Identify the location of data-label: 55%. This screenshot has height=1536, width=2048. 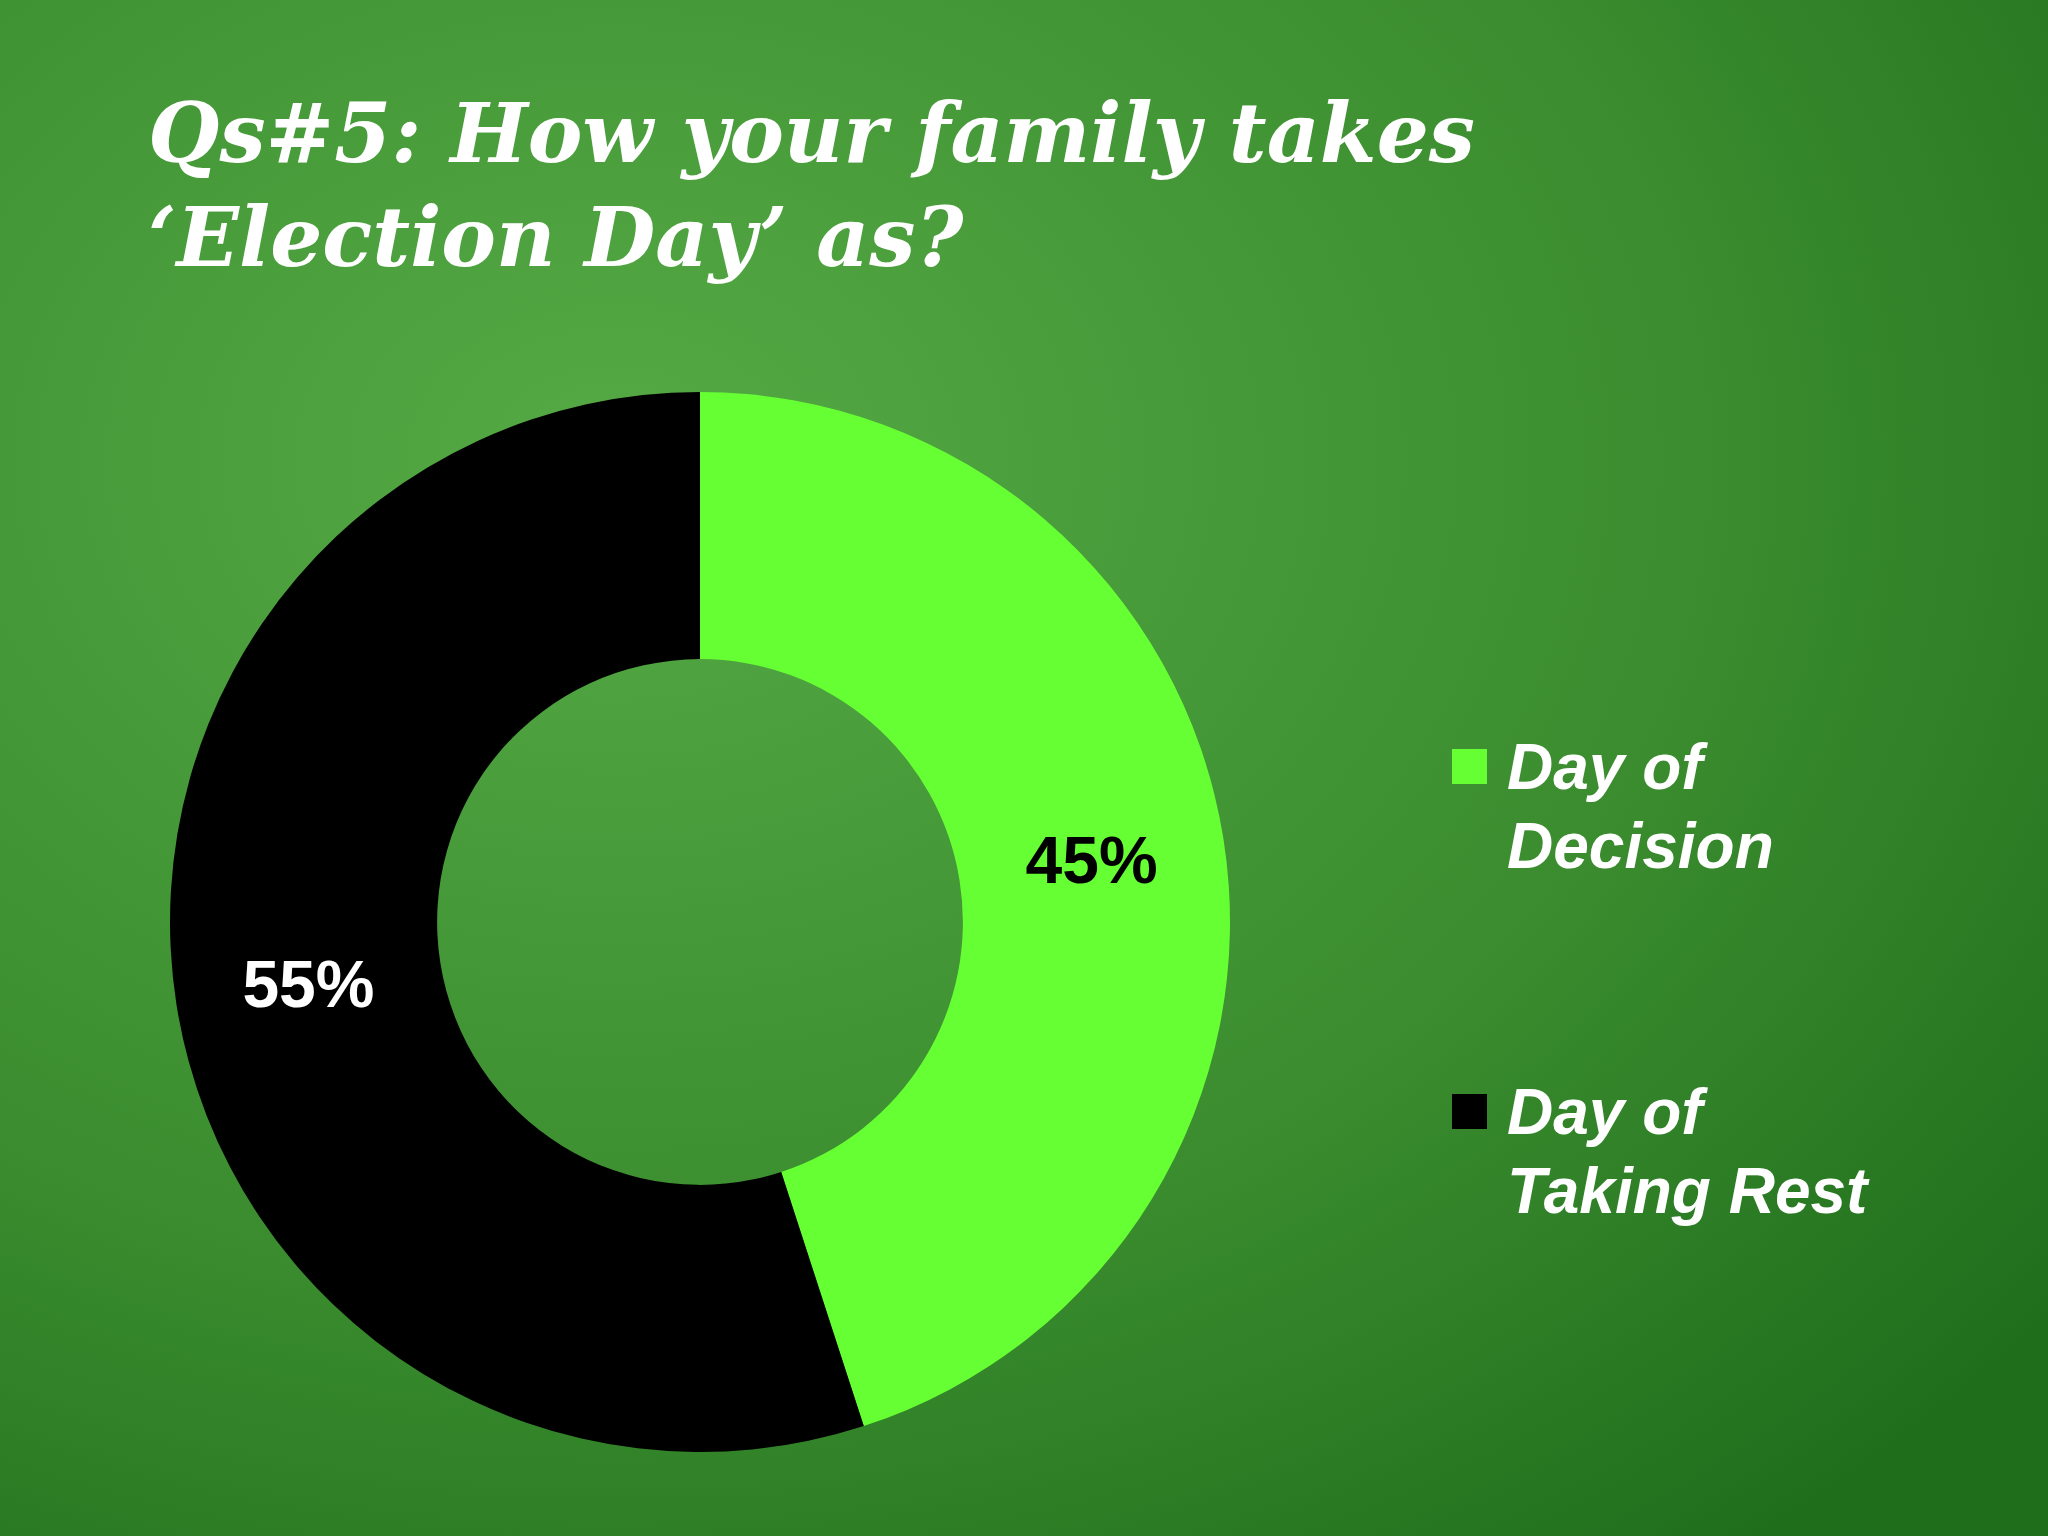
(308, 984).